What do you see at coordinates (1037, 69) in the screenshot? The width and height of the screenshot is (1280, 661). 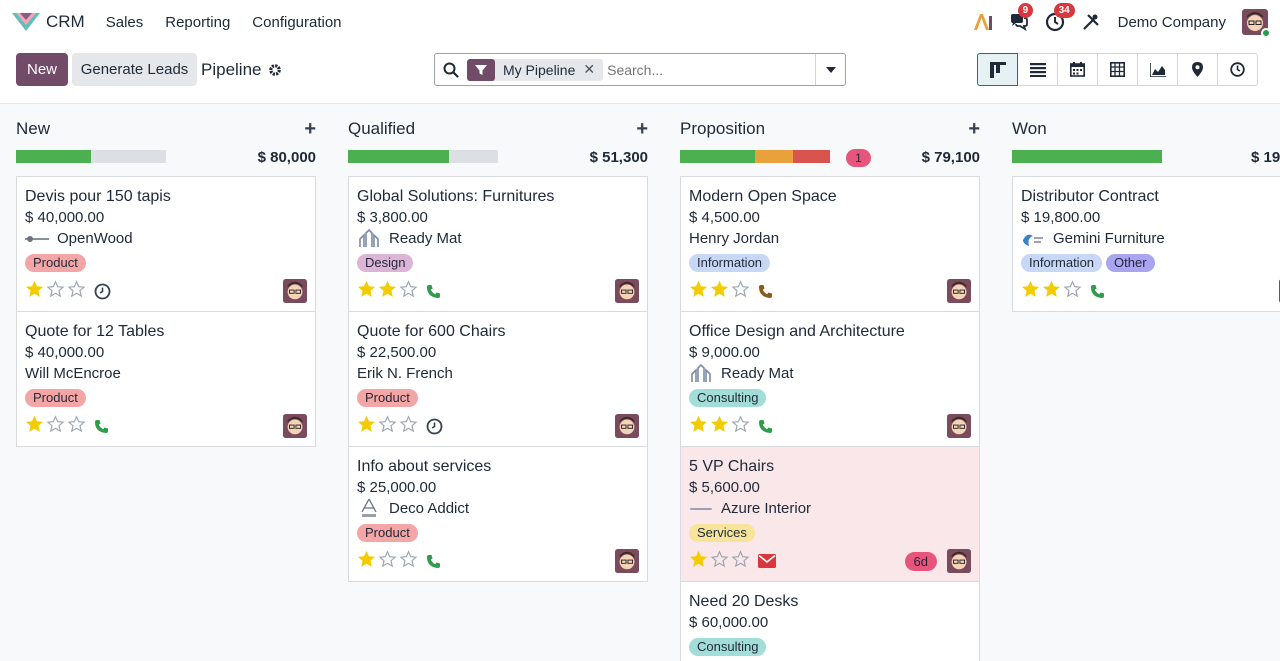 I see `list-view-button` at bounding box center [1037, 69].